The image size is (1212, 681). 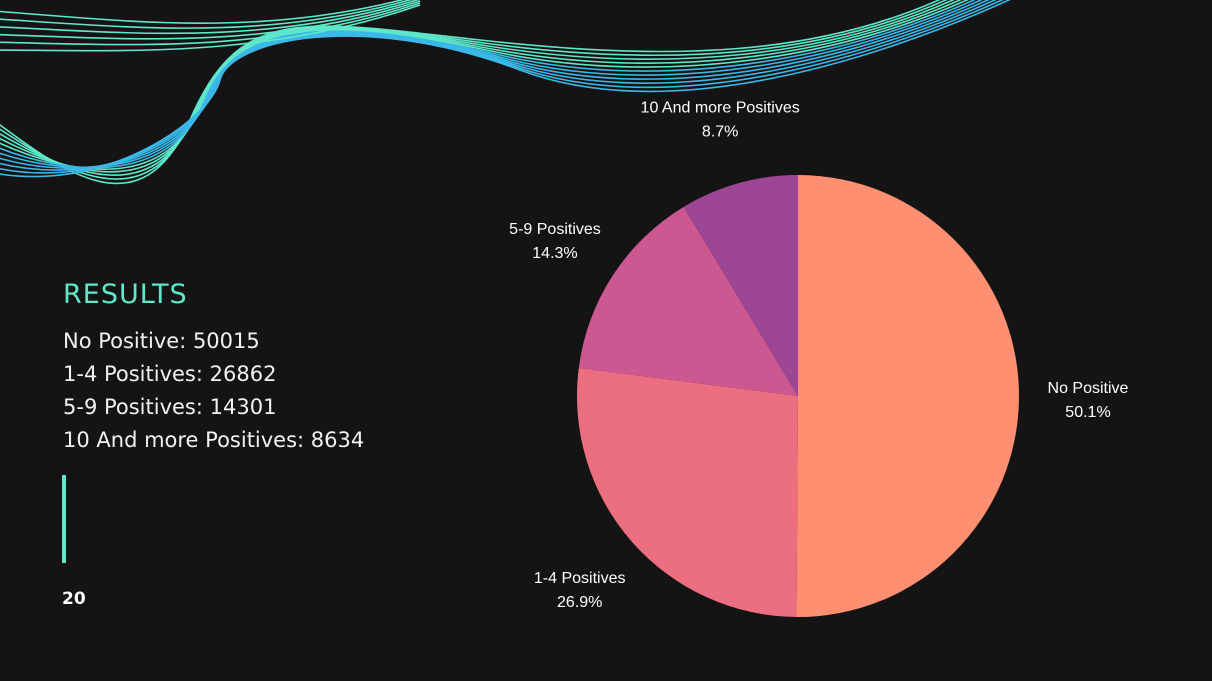 What do you see at coordinates (555, 229) in the screenshot?
I see `pie-slice-label-2: 5-9 Positives` at bounding box center [555, 229].